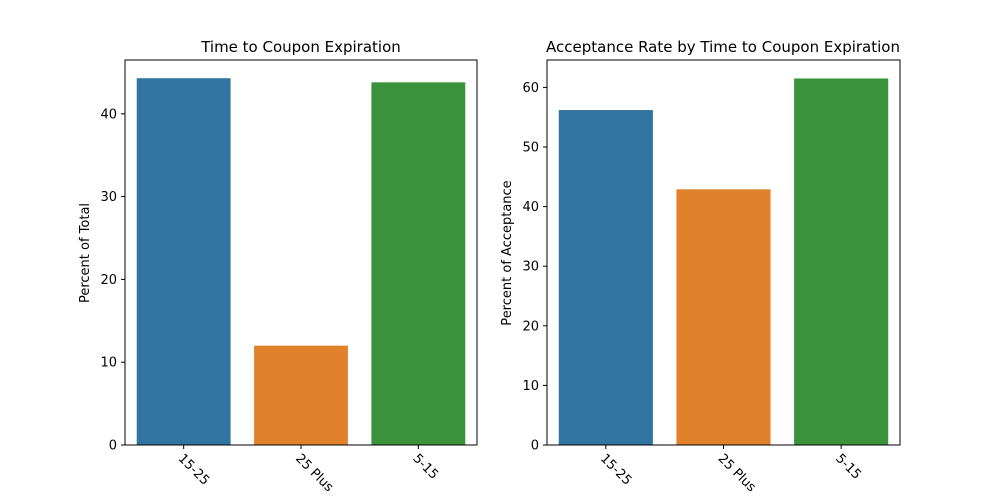 This screenshot has width=1000, height=500. I want to click on y-axis-label: Percent of Acceptance, so click(507, 252).